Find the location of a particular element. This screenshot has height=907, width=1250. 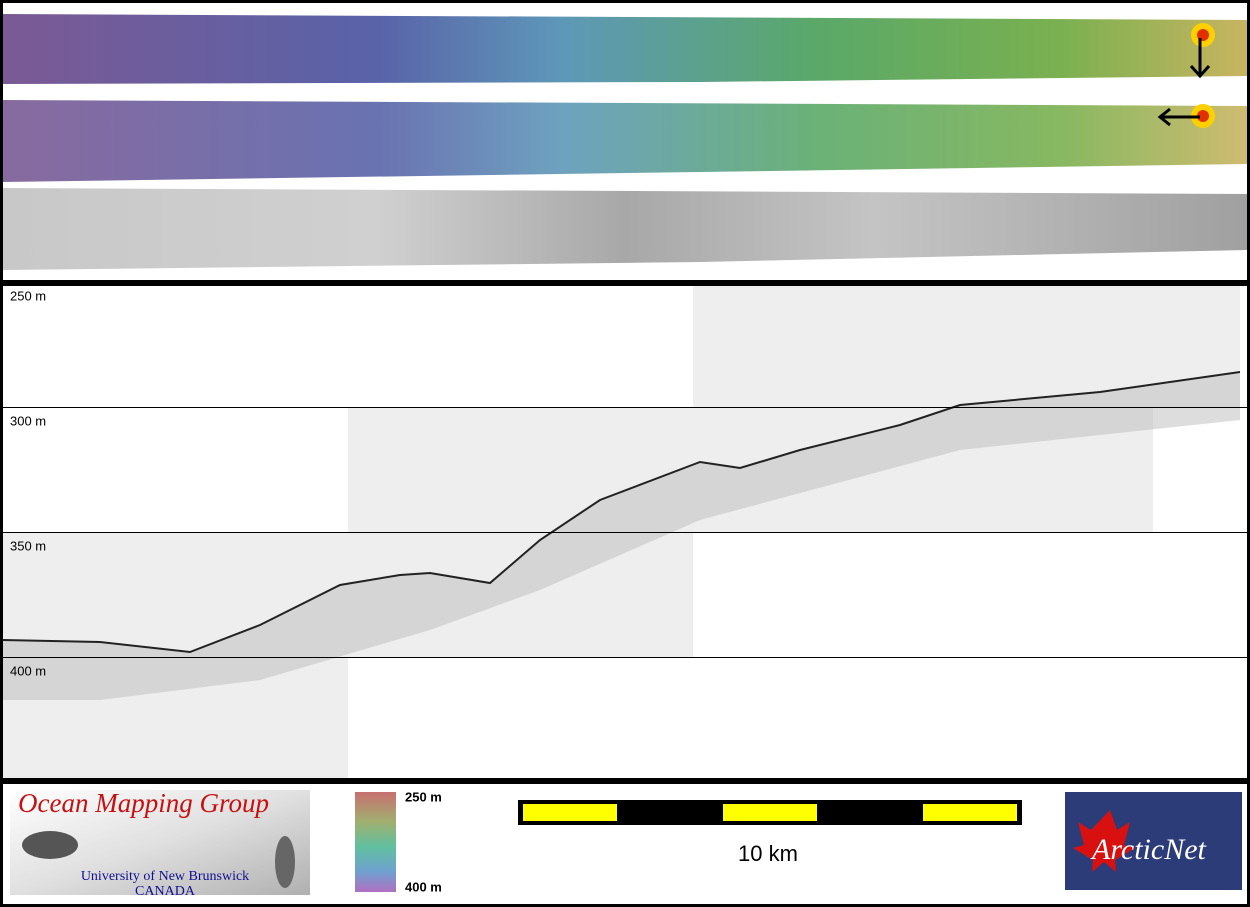

maple-leaf is located at coordinates (1104, 841).